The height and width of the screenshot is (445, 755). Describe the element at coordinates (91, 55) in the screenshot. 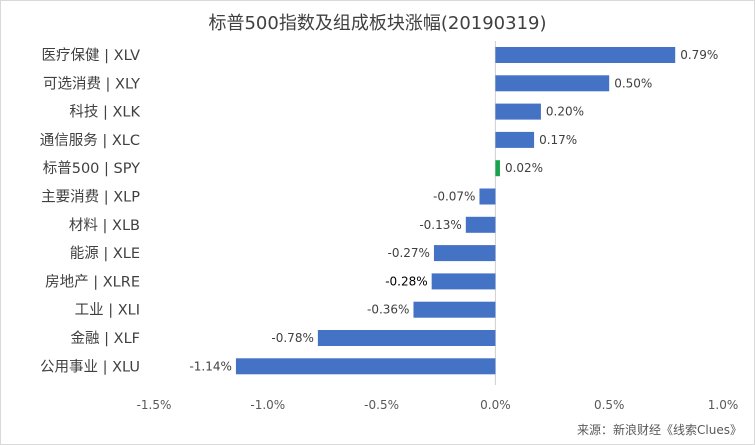

I see `category-label: 医疗保健 | XLV` at that location.